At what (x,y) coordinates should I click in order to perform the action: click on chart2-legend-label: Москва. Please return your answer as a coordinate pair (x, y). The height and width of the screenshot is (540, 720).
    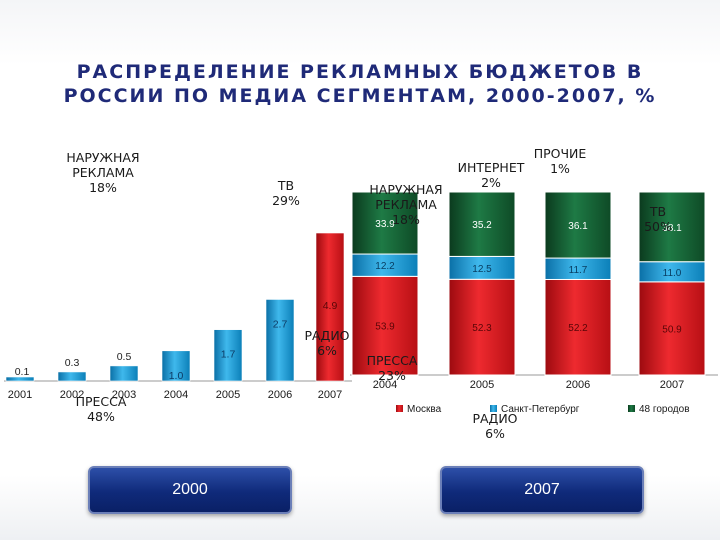
    Looking at the image, I should click on (424, 409).